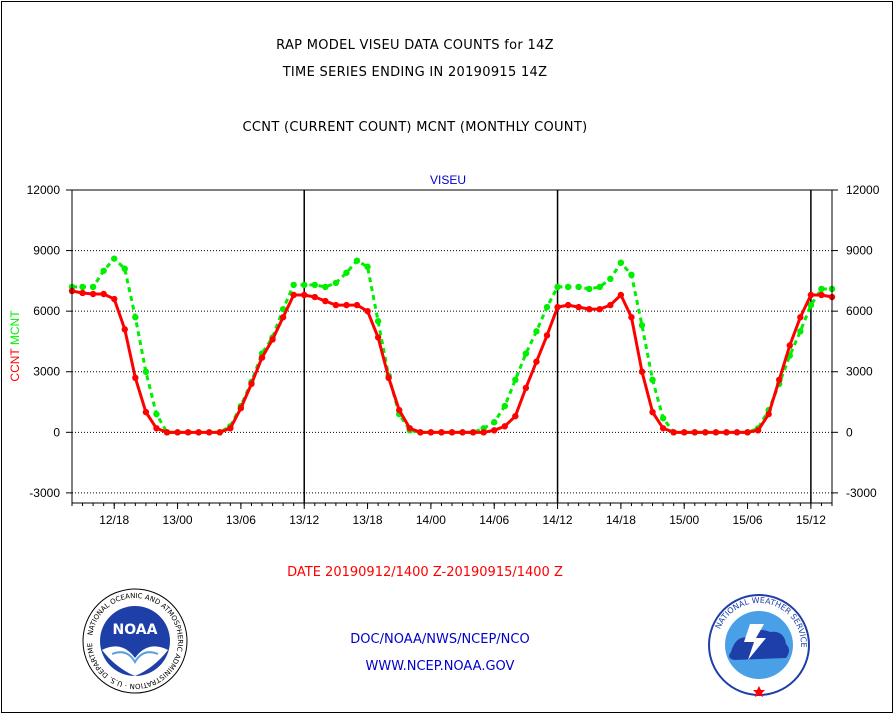 The image size is (896, 716). Describe the element at coordinates (440, 666) in the screenshot. I see `website-text: WWW.NCEP.NOAA.GOV` at that location.